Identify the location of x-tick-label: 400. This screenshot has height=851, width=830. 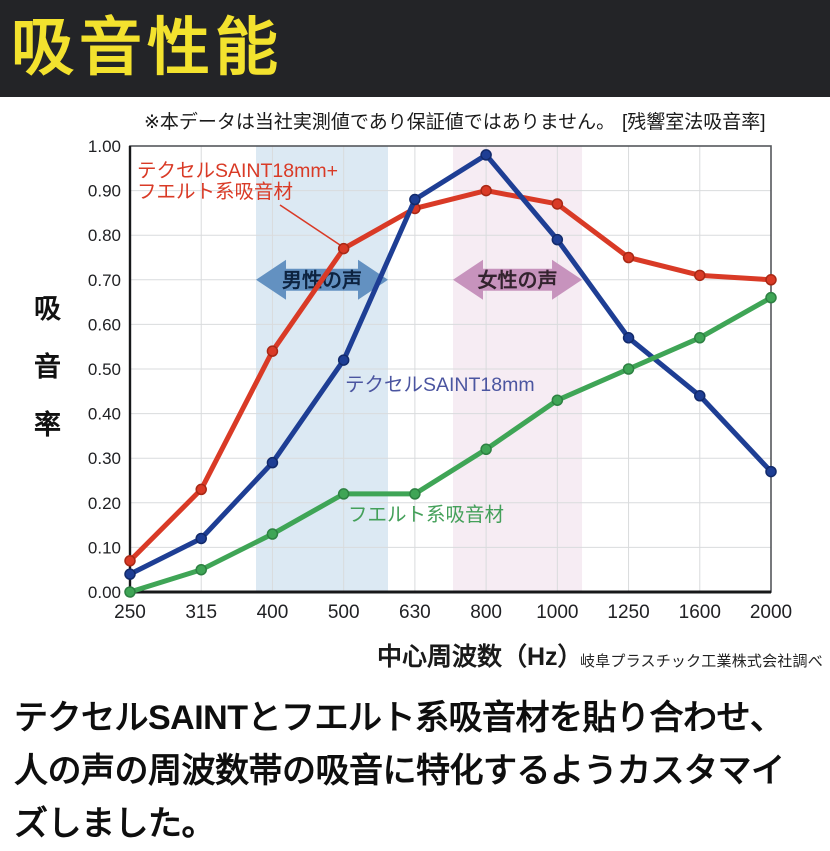
(273, 612).